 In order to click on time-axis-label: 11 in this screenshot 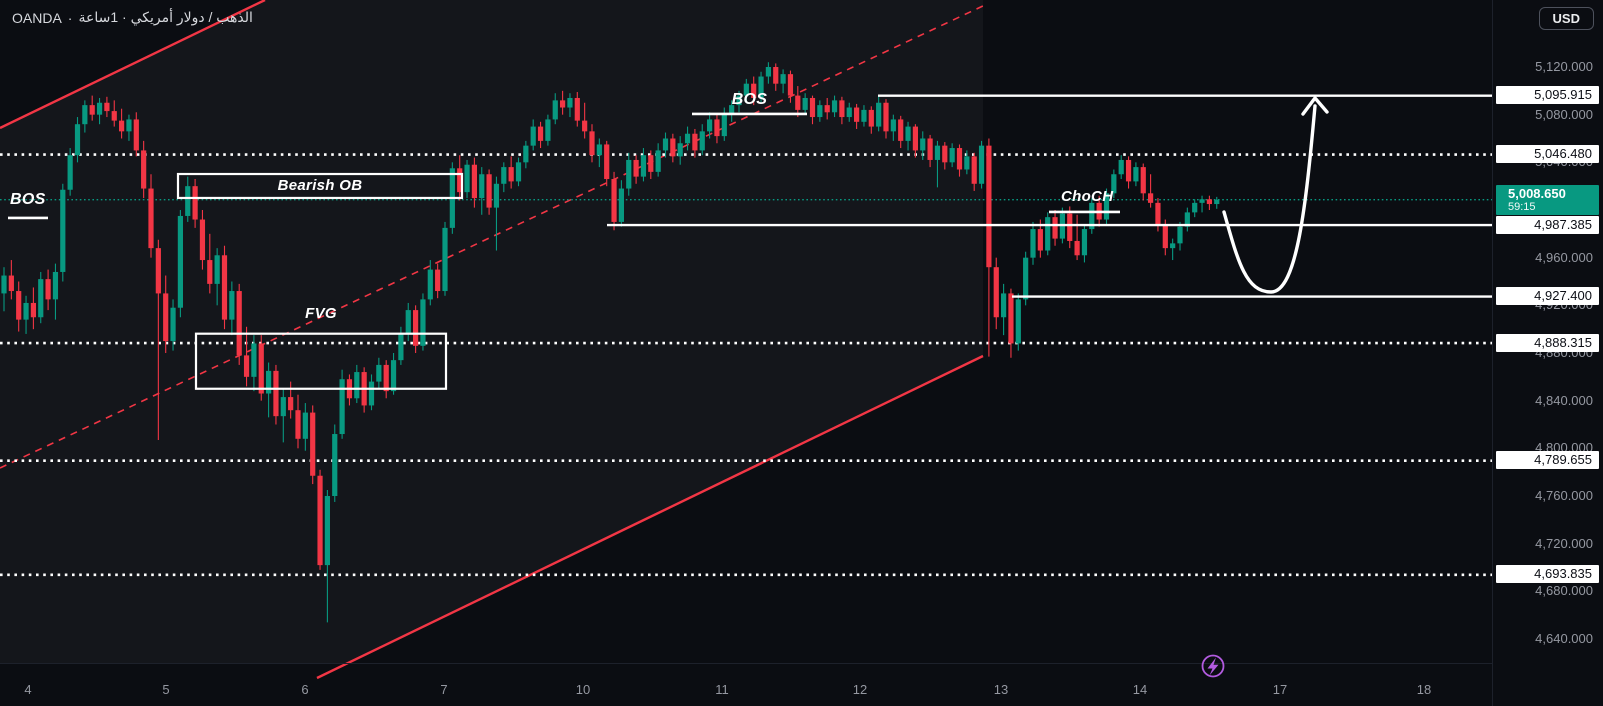, I will do `click(722, 689)`.